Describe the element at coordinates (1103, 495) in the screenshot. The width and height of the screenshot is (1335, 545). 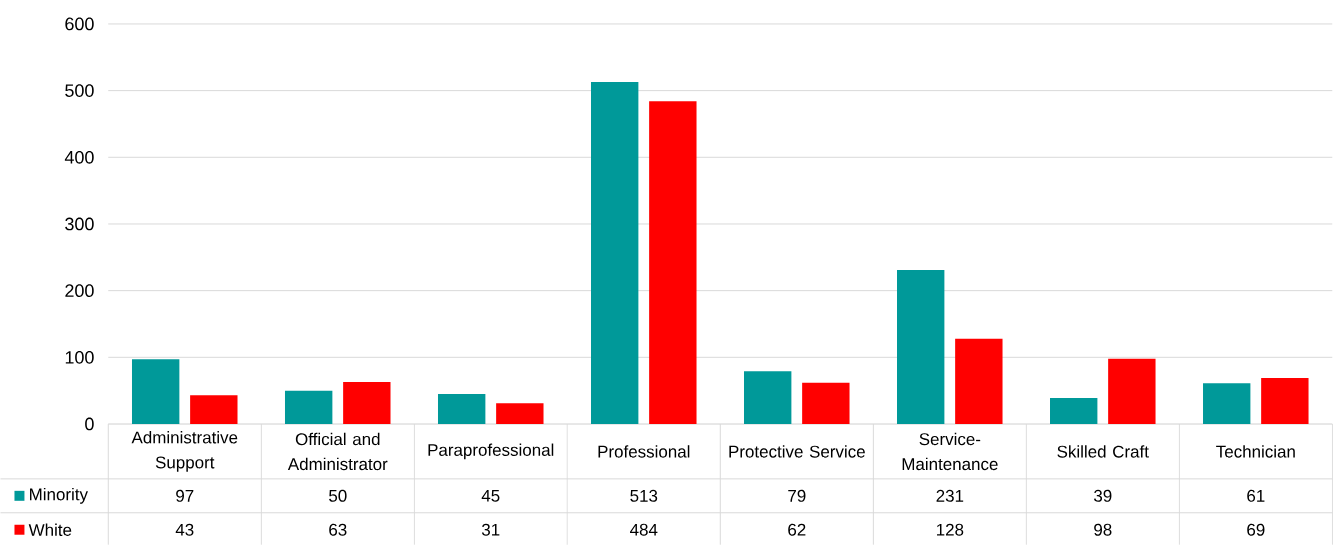
I see `data-label: 39` at that location.